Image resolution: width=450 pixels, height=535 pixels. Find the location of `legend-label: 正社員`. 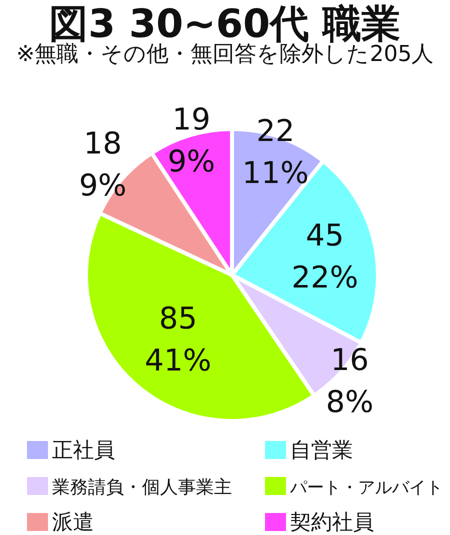

legend-label: 正社員 is located at coordinates (83, 450).